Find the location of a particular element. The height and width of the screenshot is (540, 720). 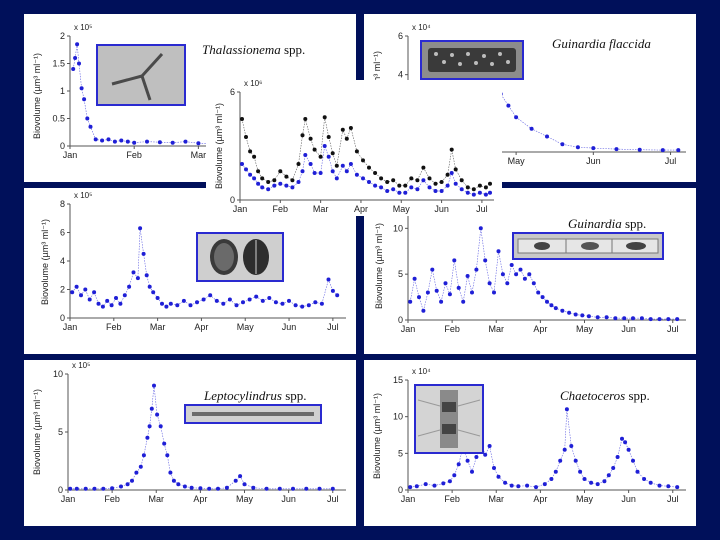

y-multiplier: x 10⁵ is located at coordinates (83, 27).